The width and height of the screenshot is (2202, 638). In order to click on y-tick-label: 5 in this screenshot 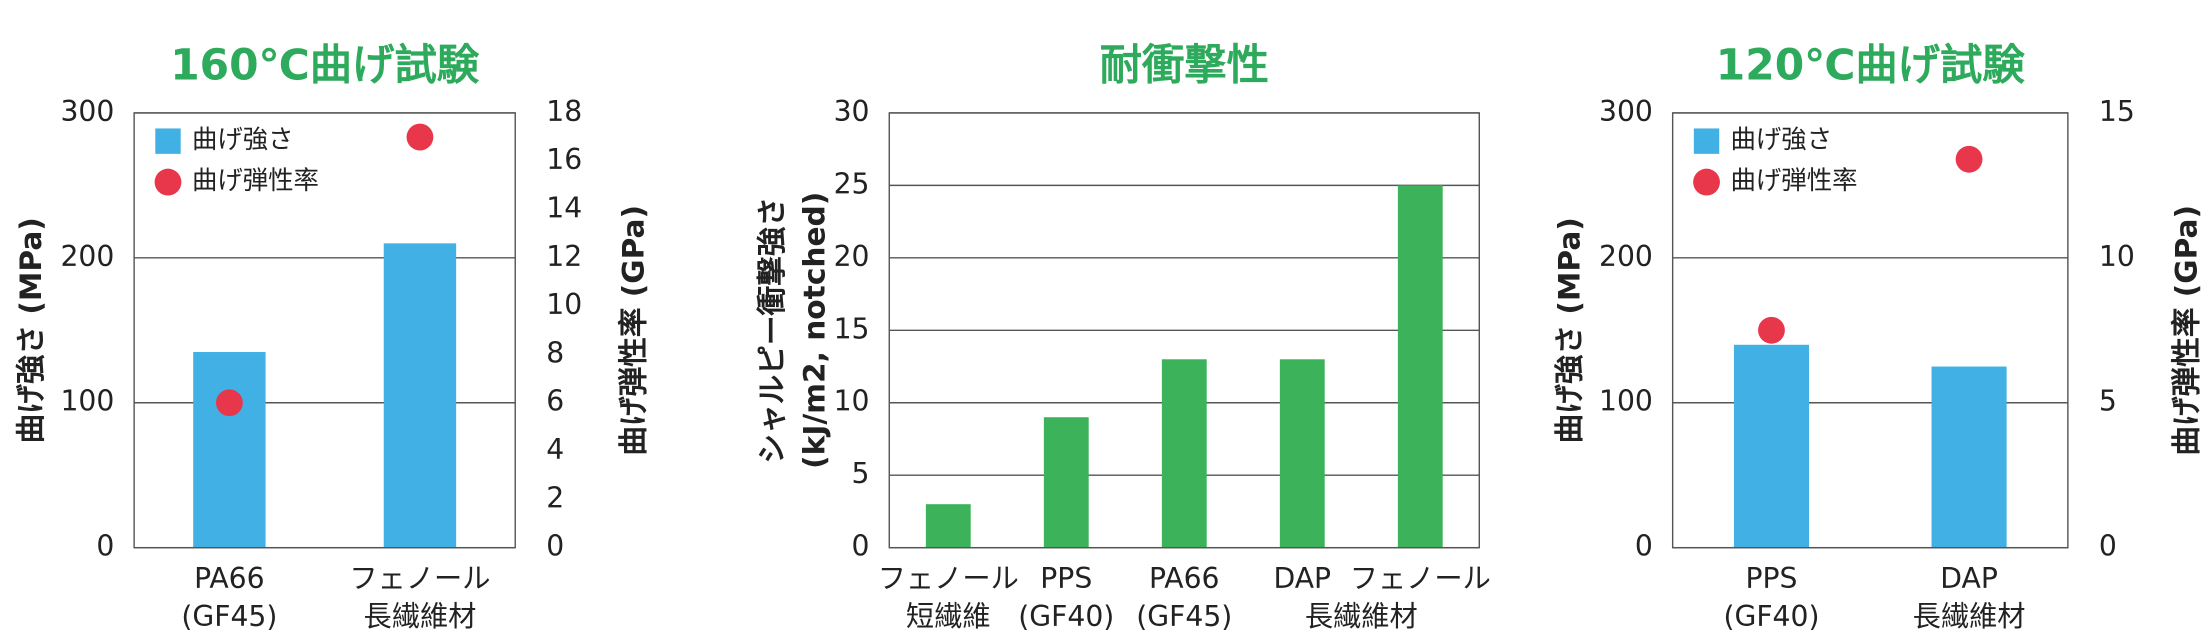, I will do `click(861, 473)`.